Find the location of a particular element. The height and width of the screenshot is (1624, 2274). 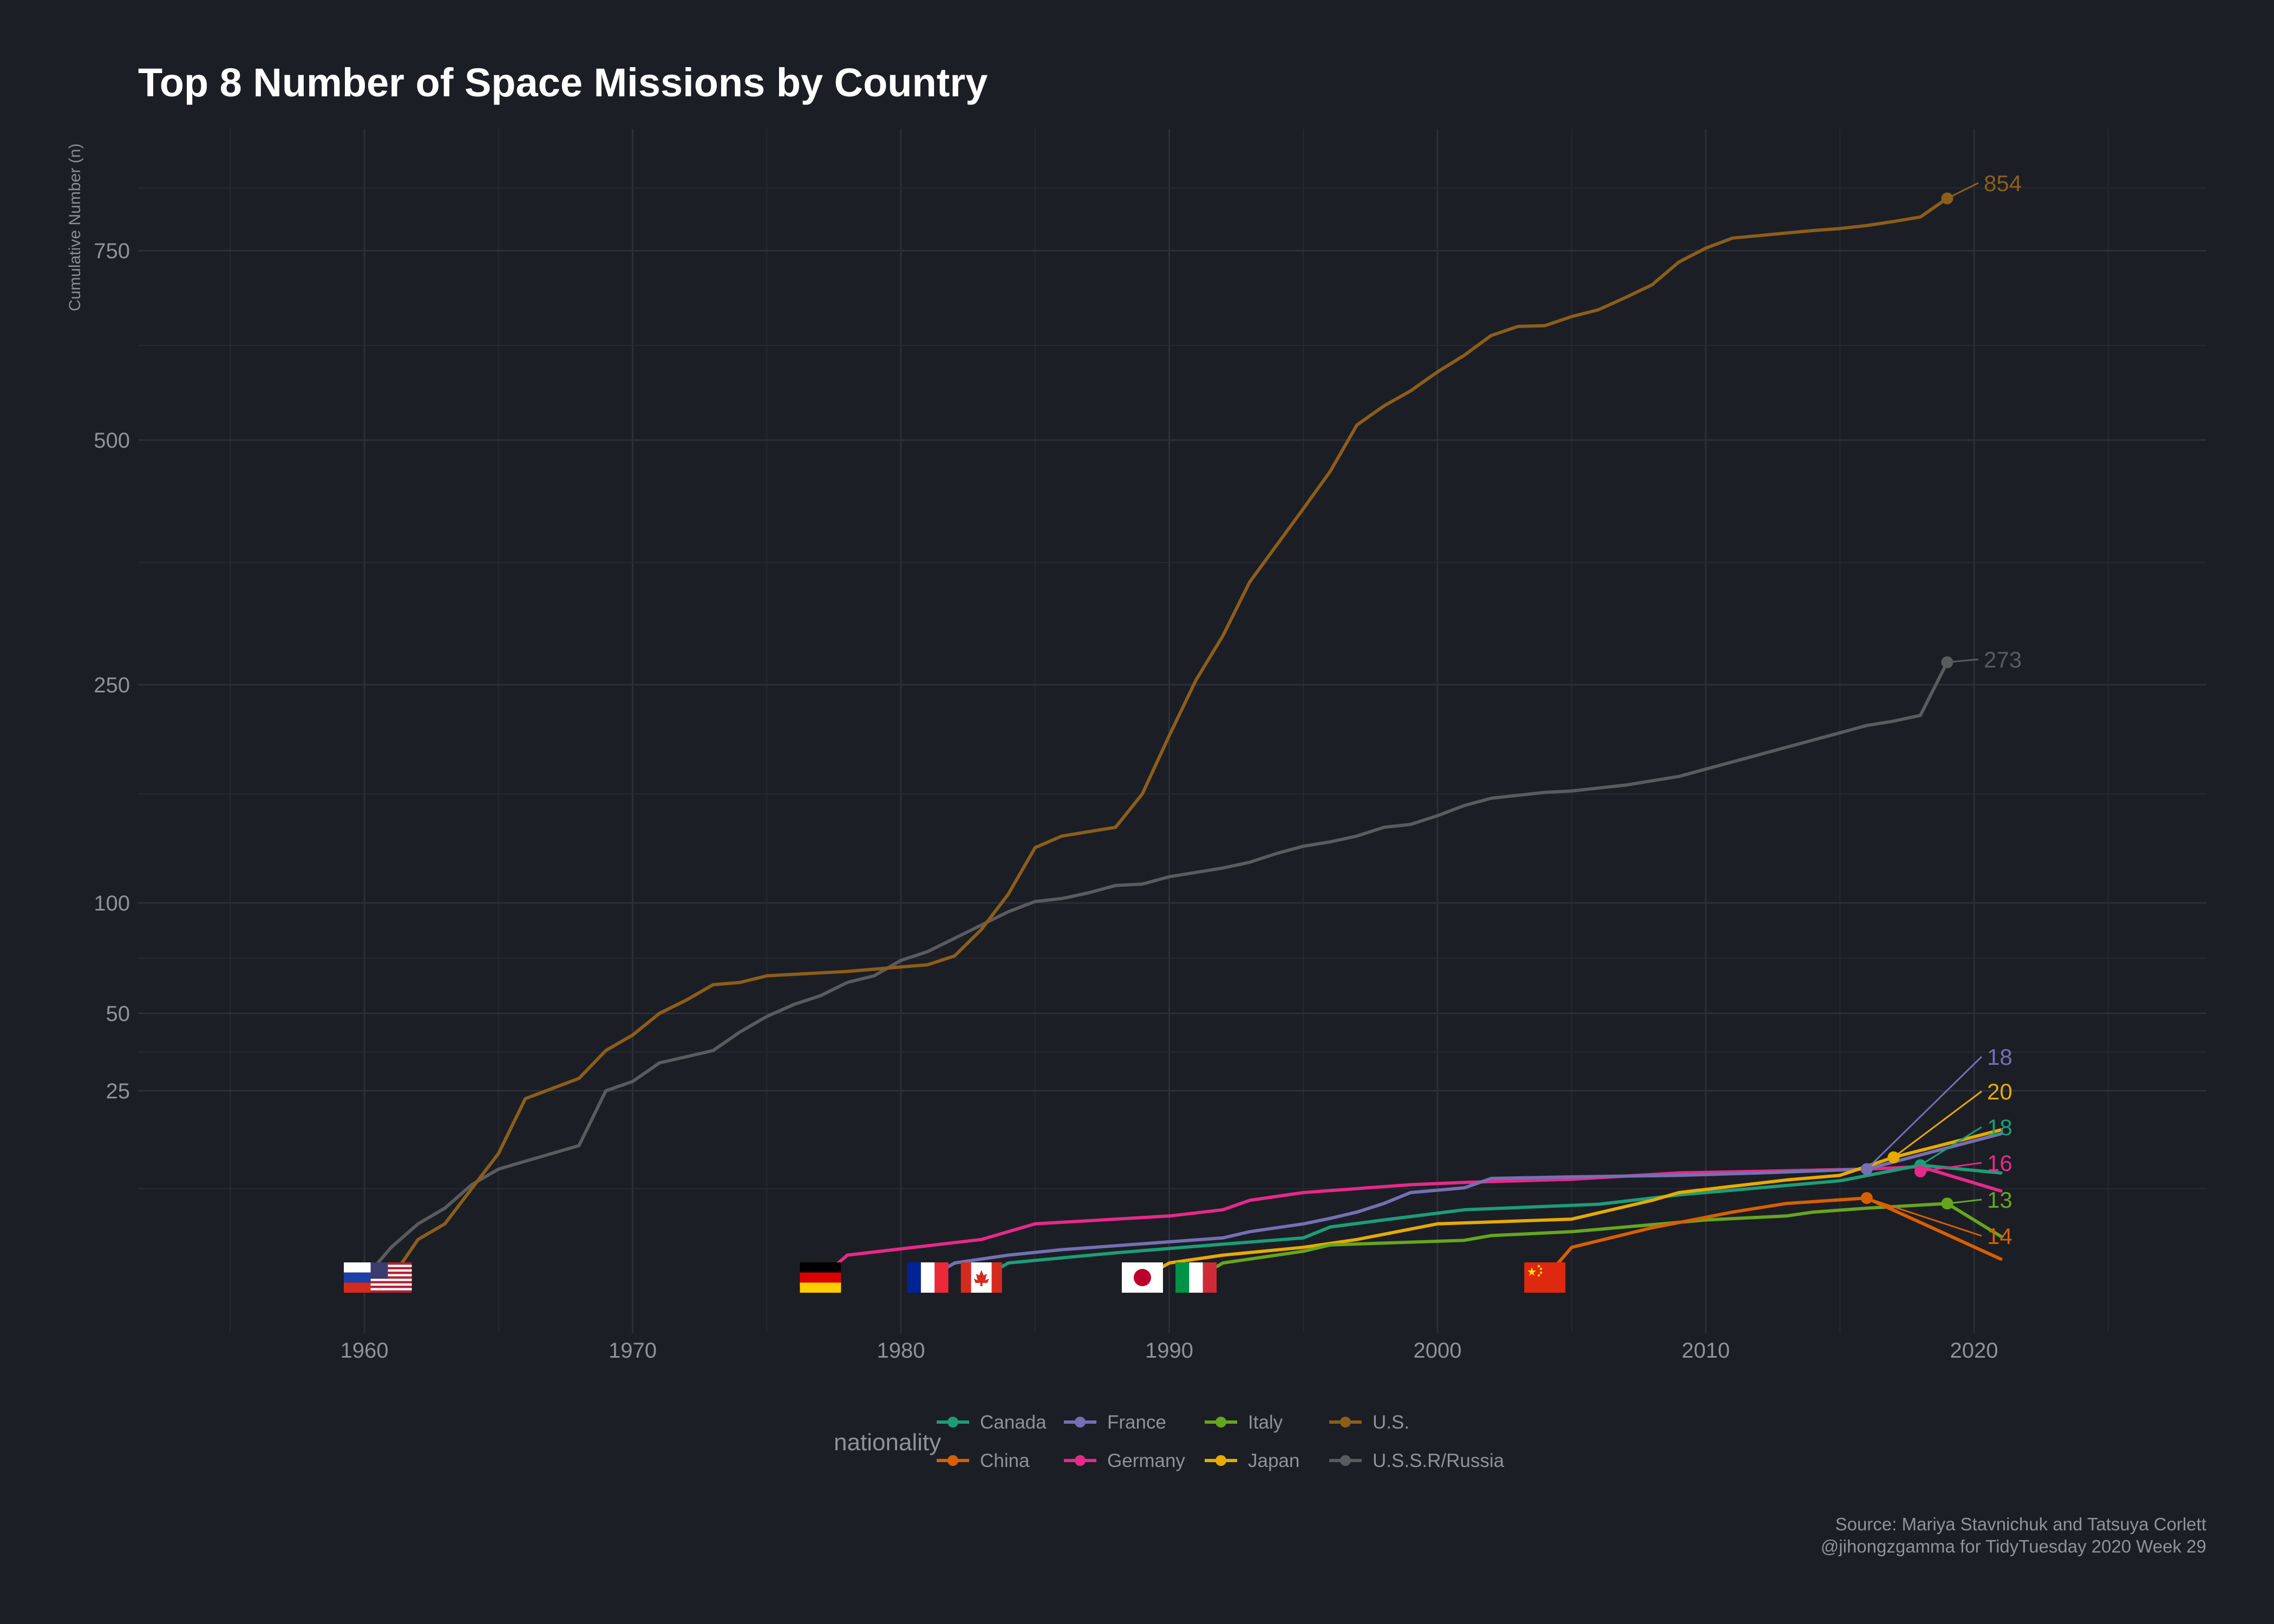

x-tick-label: 2020 is located at coordinates (1974, 1351).